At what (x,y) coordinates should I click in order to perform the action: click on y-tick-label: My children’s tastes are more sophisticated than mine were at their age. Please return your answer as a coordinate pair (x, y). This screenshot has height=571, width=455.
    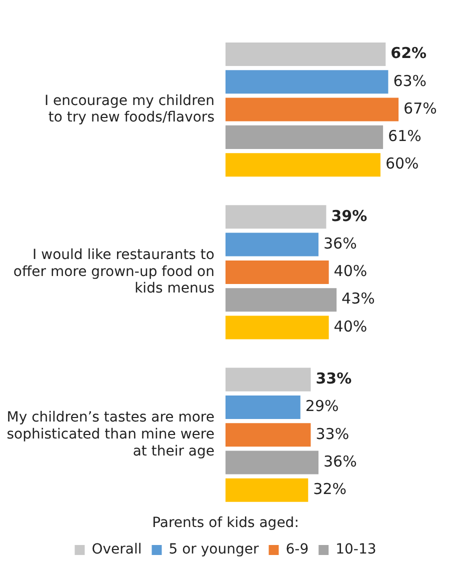
    Looking at the image, I should click on (110, 435).